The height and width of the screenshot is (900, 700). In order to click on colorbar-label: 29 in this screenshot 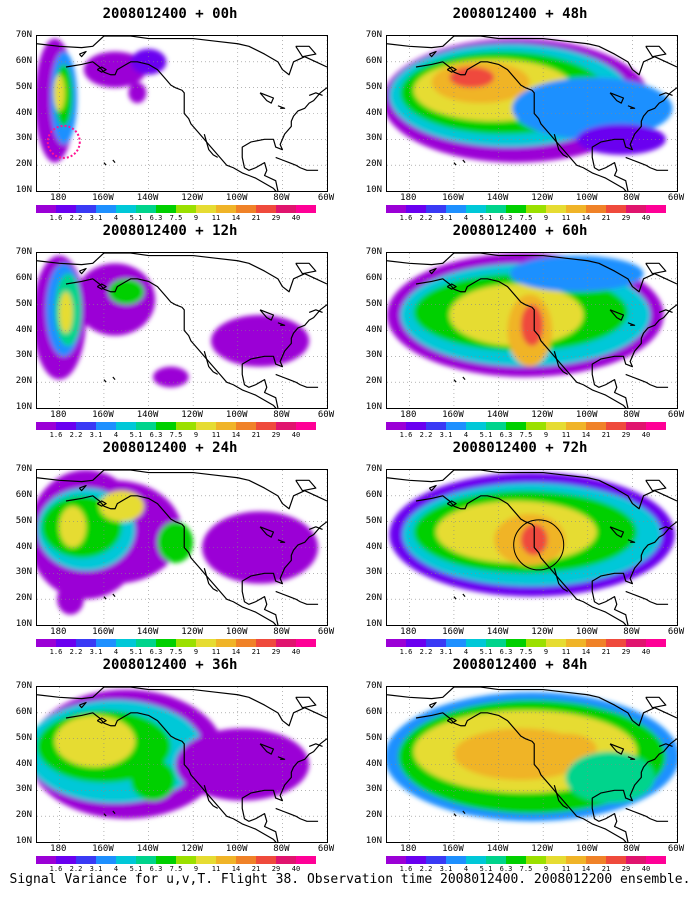, I will do `click(276, 218)`.